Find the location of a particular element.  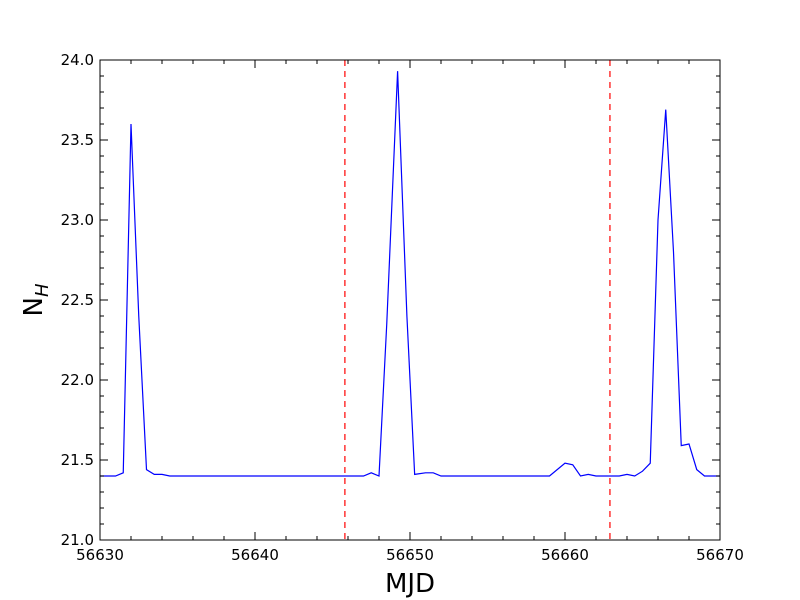

y-tick-label: 22.5 is located at coordinates (77, 300).